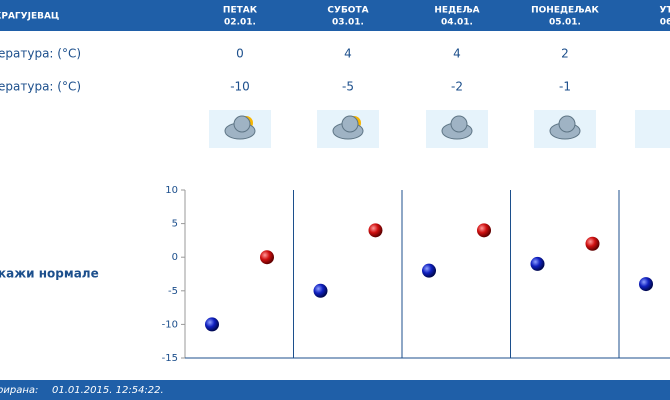 The height and width of the screenshot is (400, 670). What do you see at coordinates (652, 129) in the screenshot?
I see `weather-icon` at bounding box center [652, 129].